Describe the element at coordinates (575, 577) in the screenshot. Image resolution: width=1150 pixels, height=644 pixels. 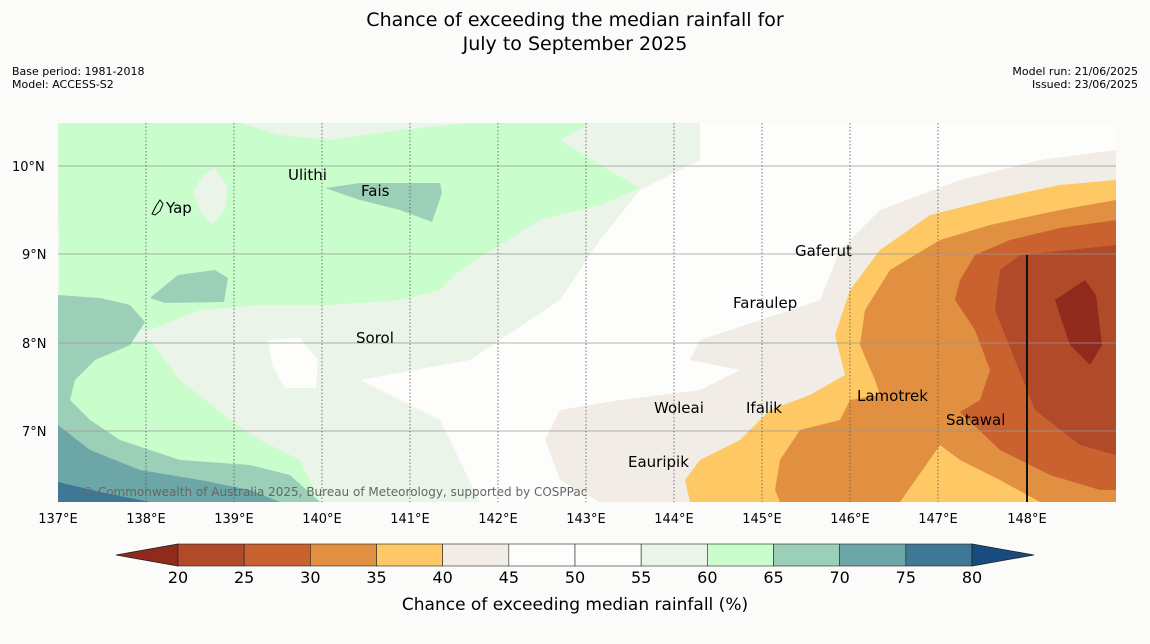
I see `colorbar-tick-label: 50` at that location.